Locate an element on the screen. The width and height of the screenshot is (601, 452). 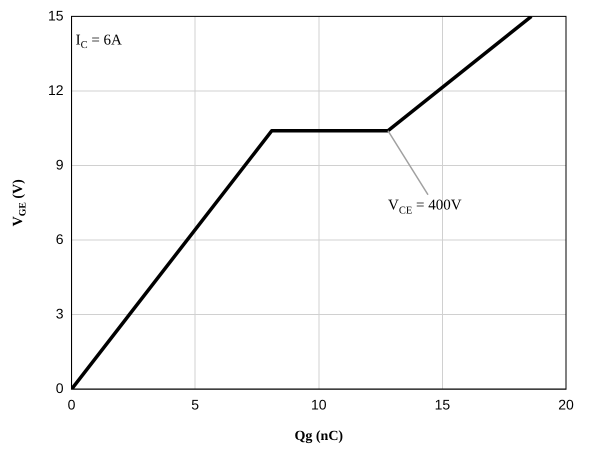
y-tick-label: 3 is located at coordinates (60, 314).